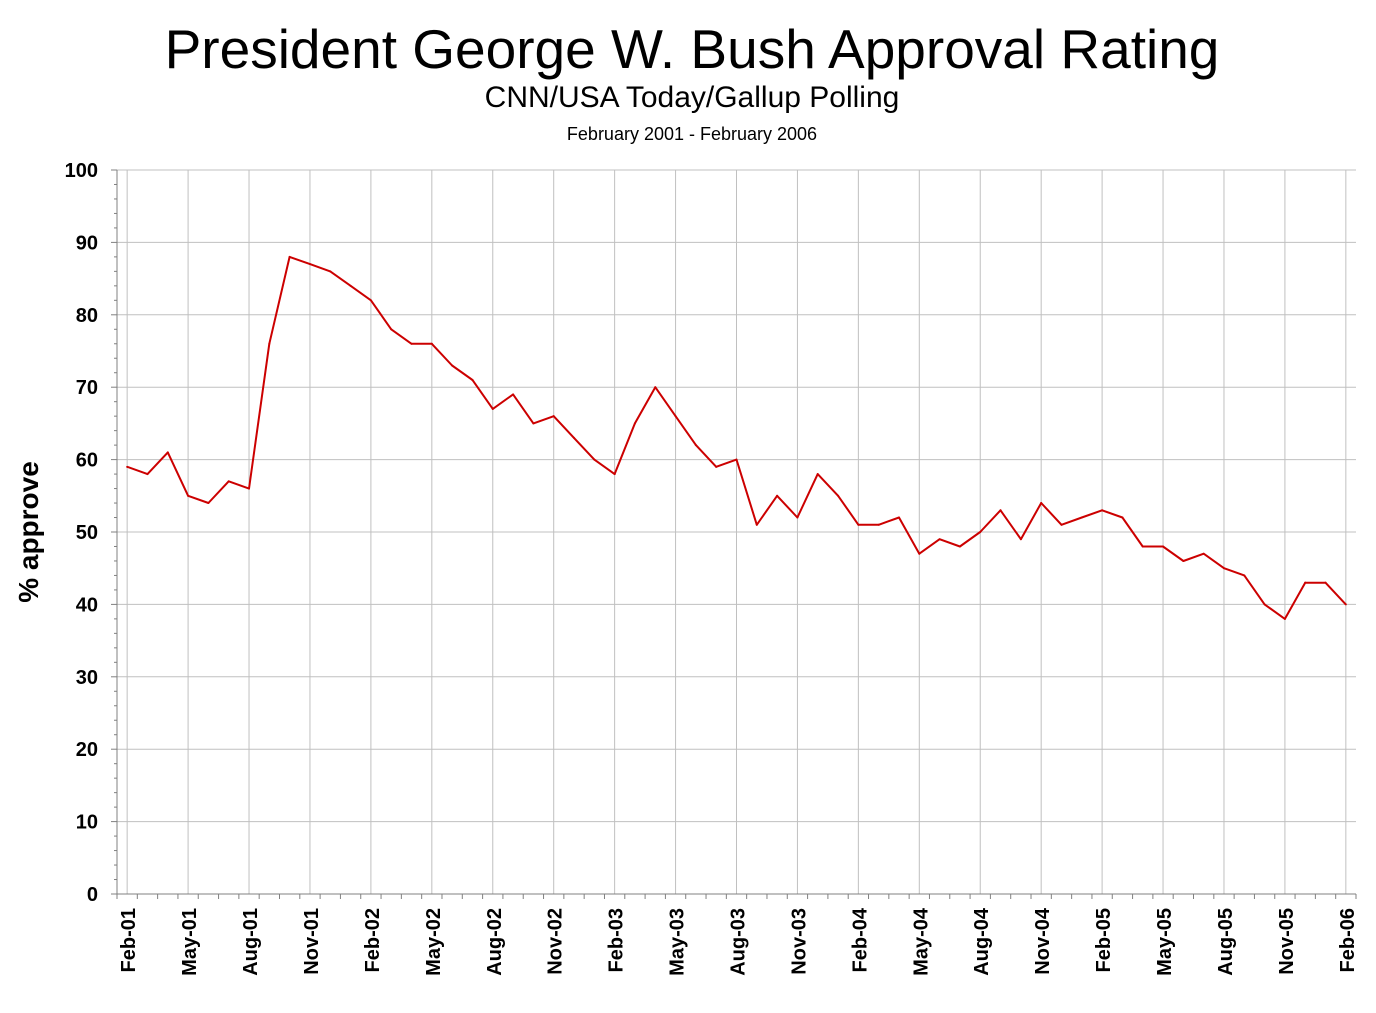  Describe the element at coordinates (251, 942) in the screenshot. I see `x-tick-label: Aug-01` at that location.